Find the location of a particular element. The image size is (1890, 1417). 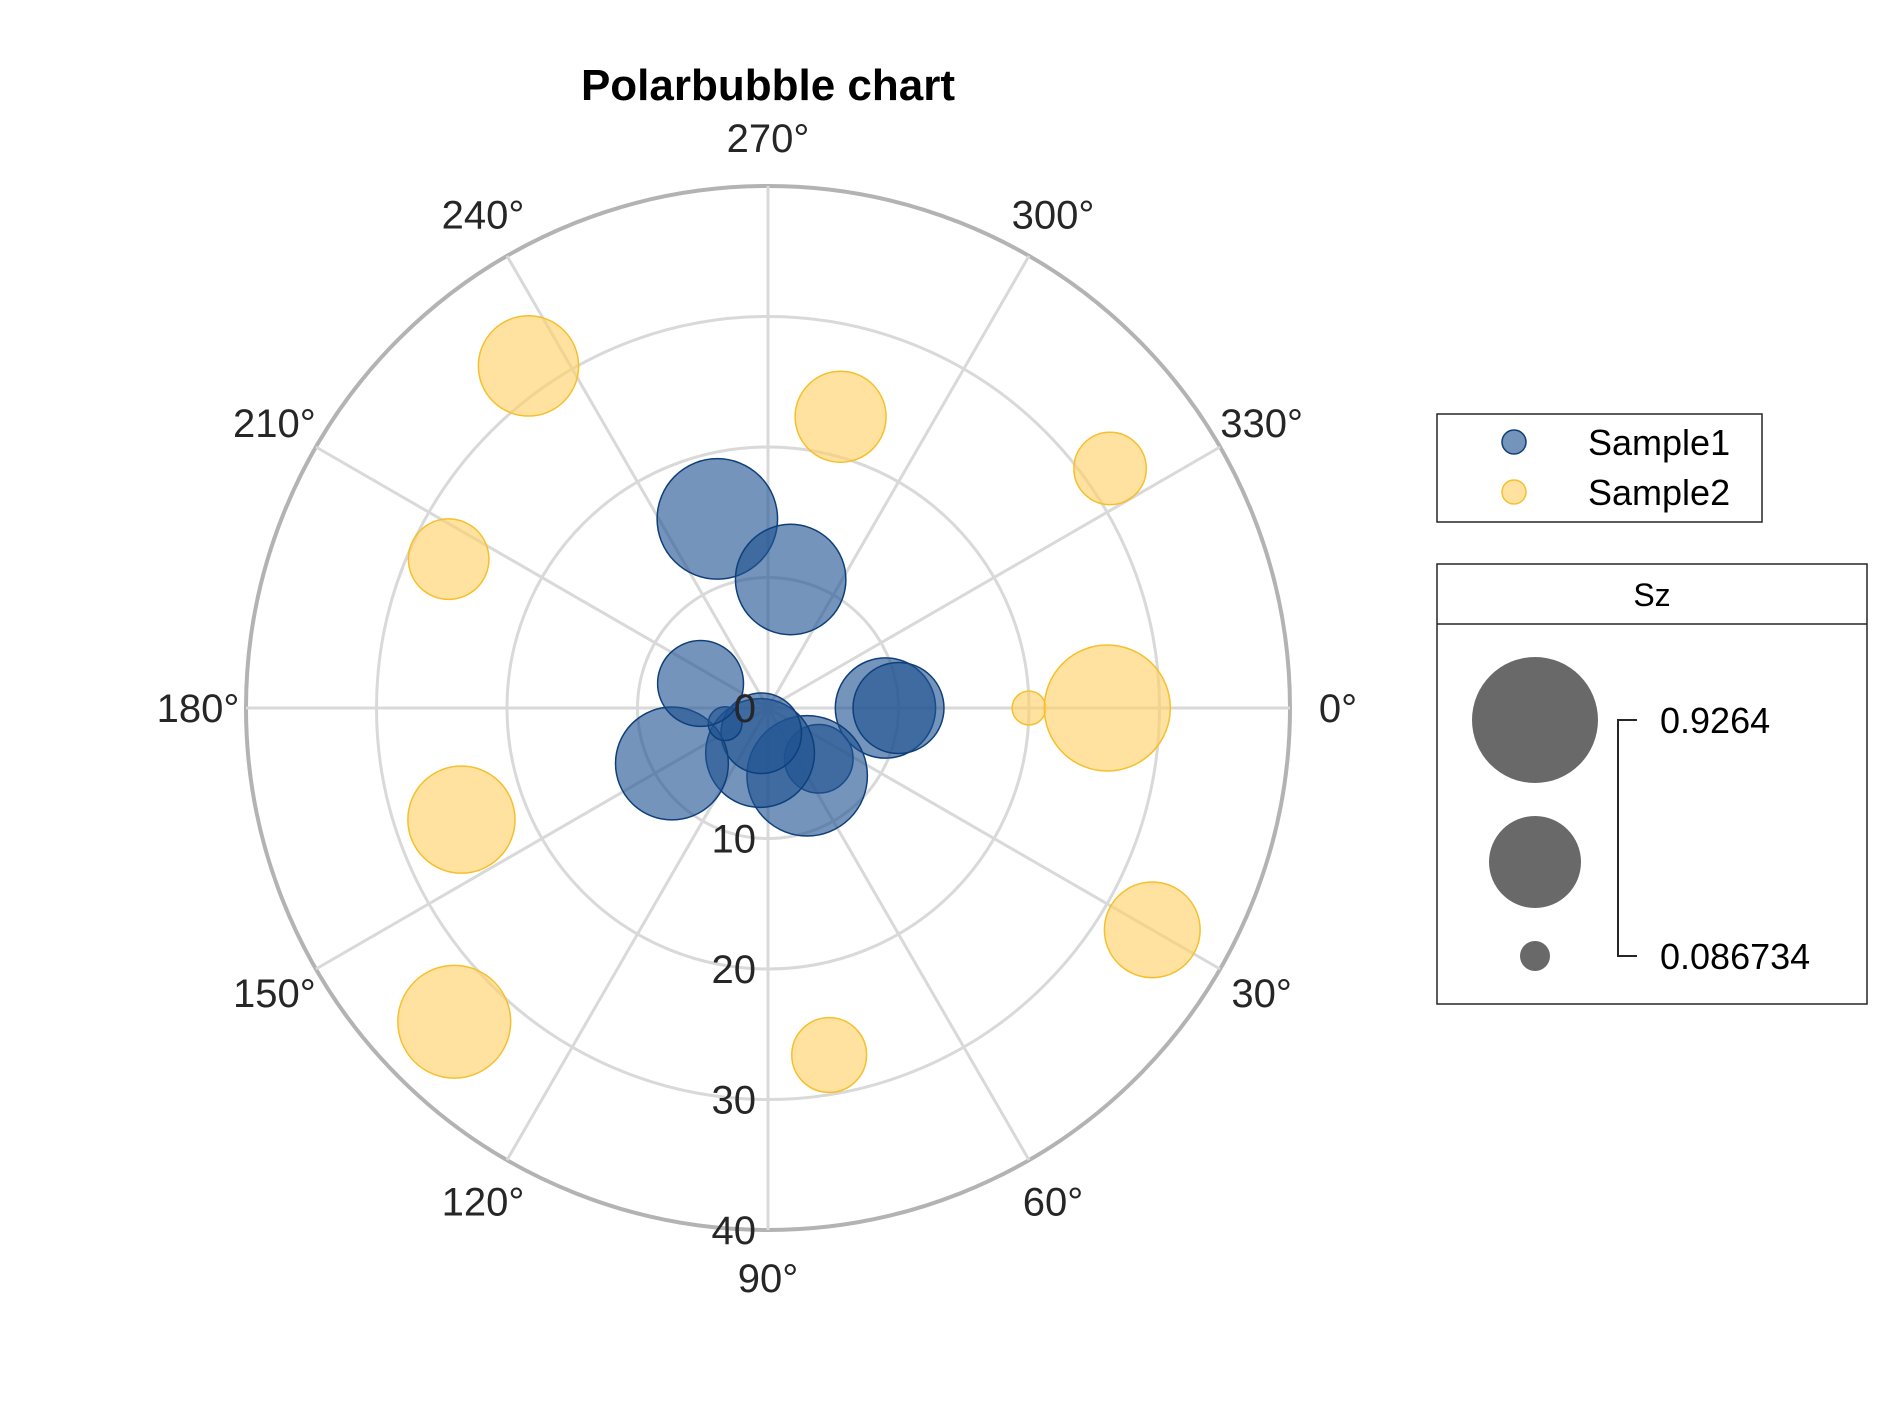

theta-tick-label-330: 330° is located at coordinates (1261, 424).